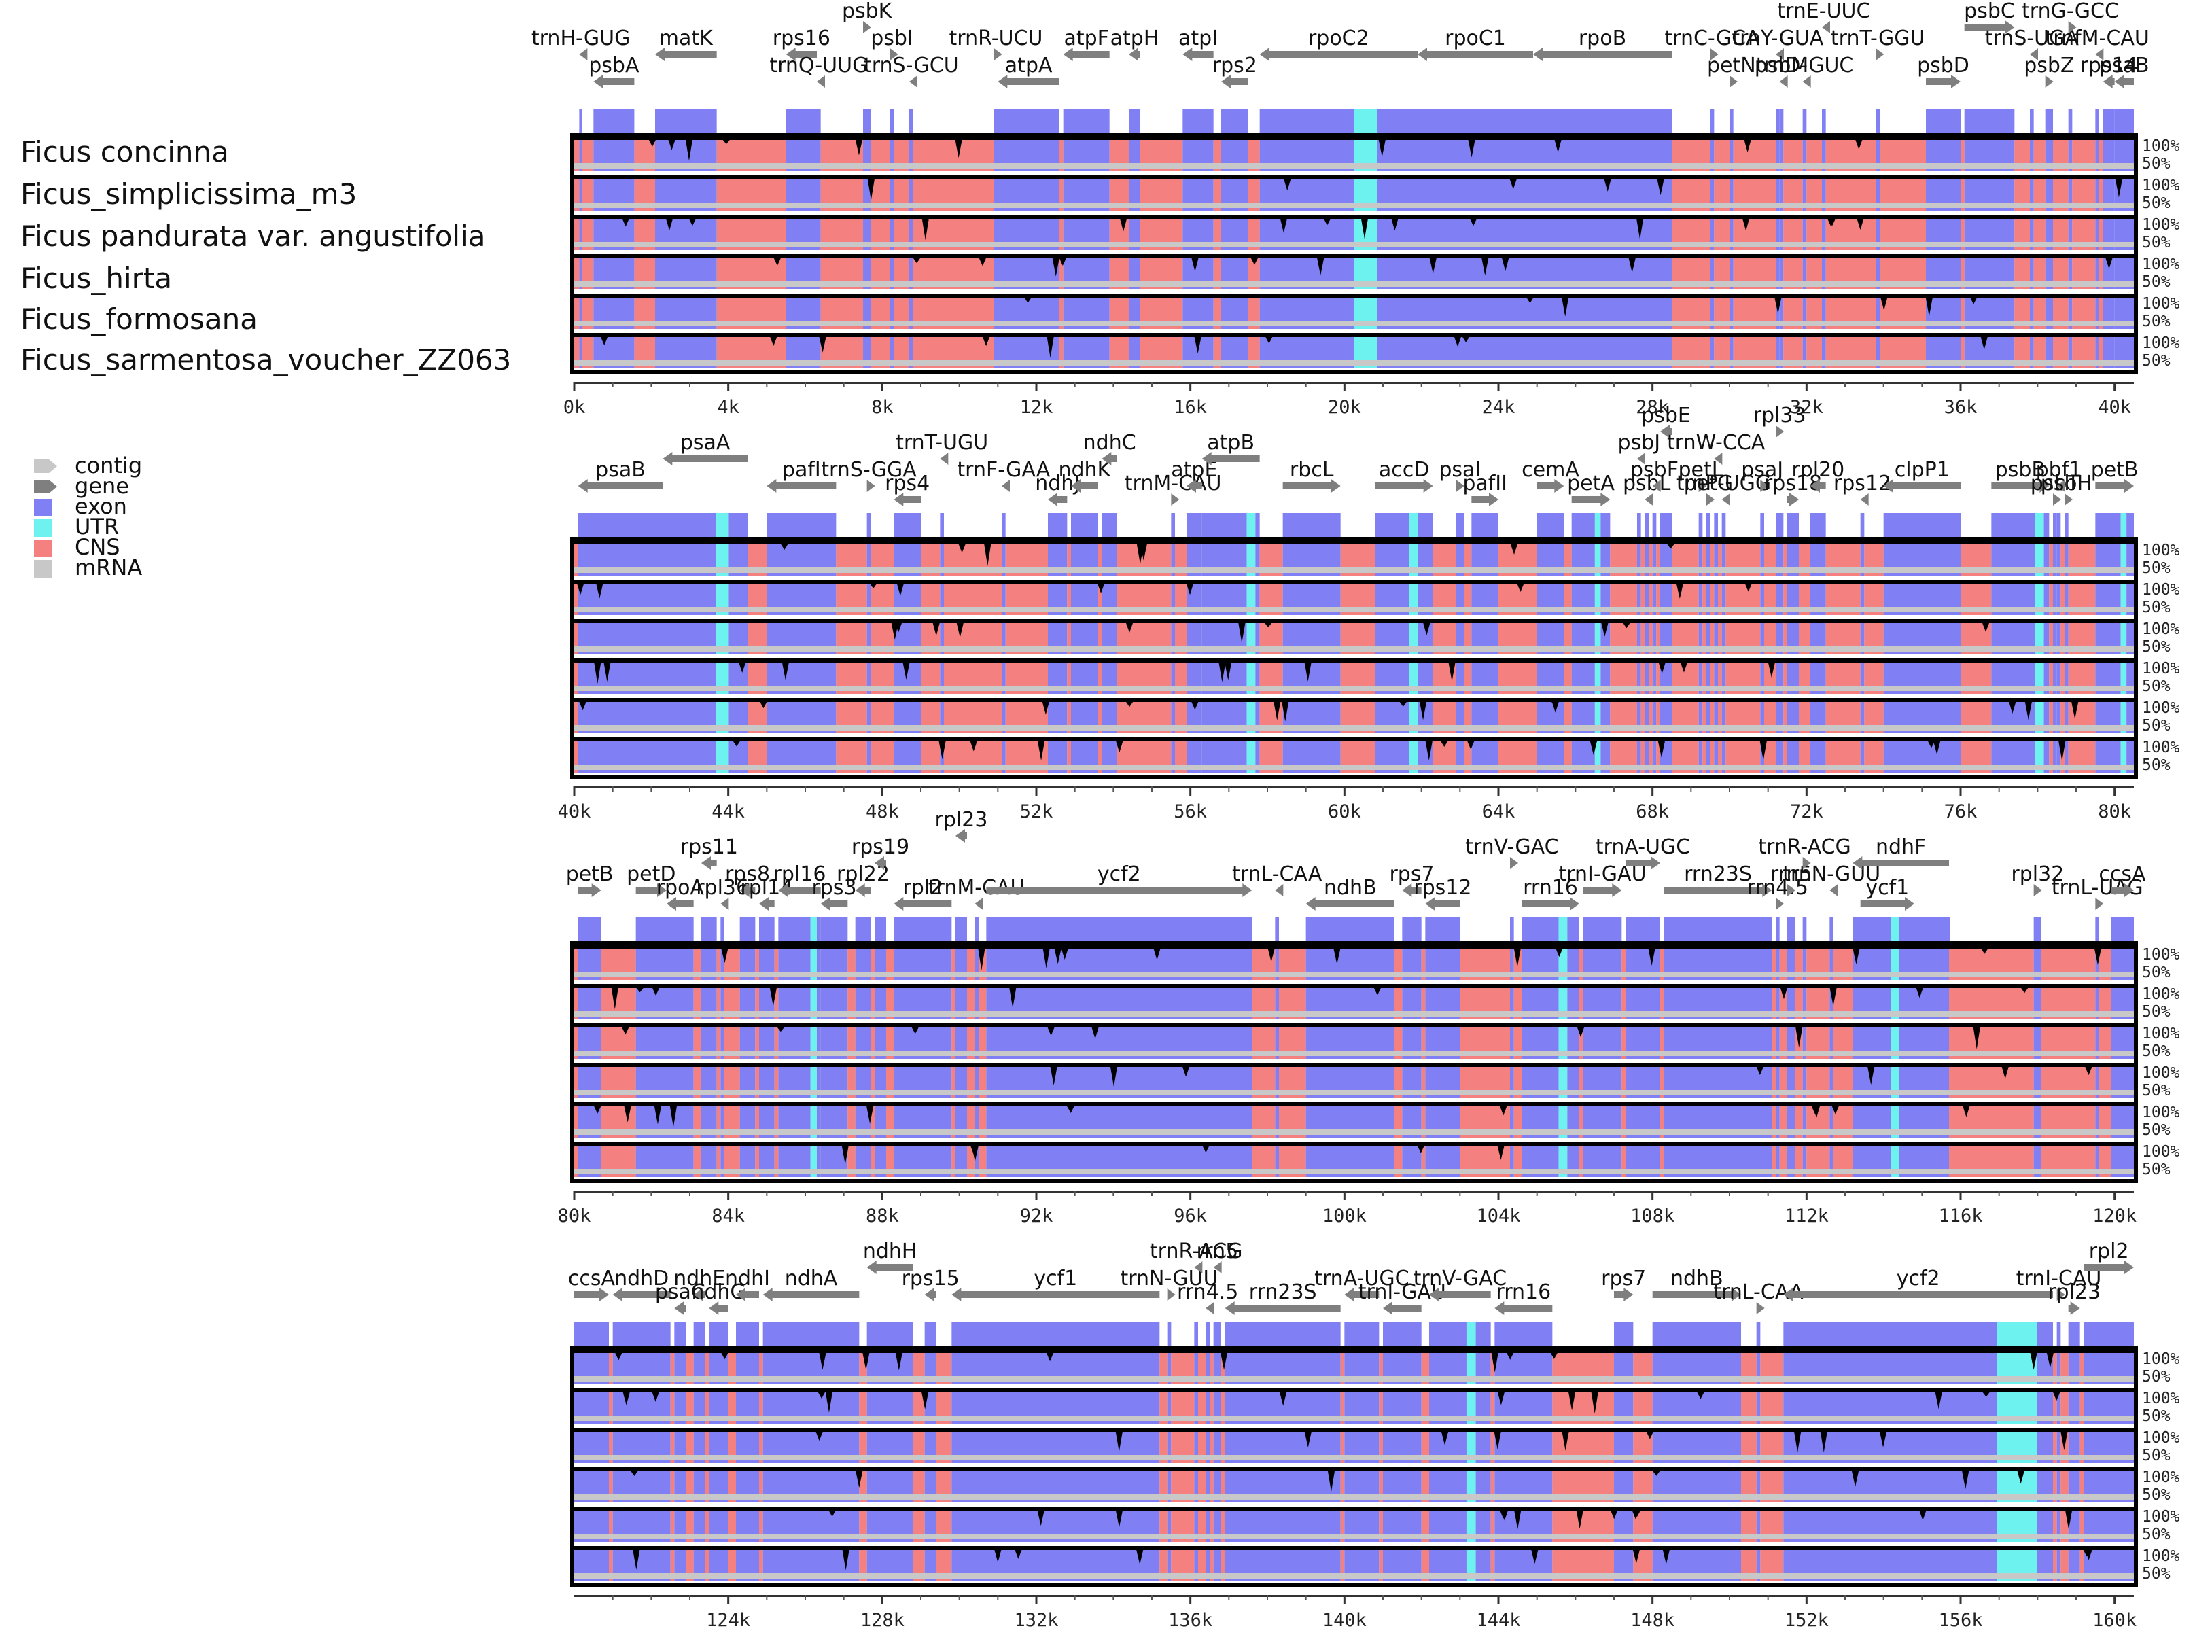  I want to click on tick-label: 120k, so click(2114, 1216).